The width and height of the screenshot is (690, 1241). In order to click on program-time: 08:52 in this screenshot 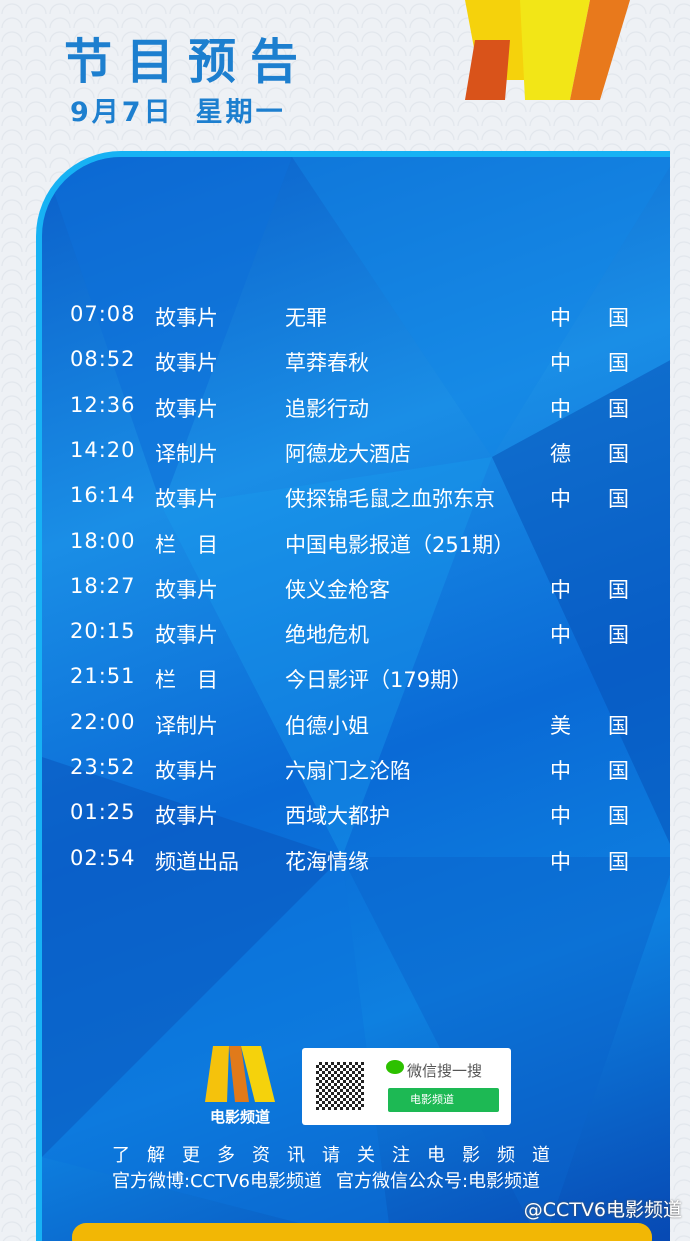, I will do `click(103, 359)`.